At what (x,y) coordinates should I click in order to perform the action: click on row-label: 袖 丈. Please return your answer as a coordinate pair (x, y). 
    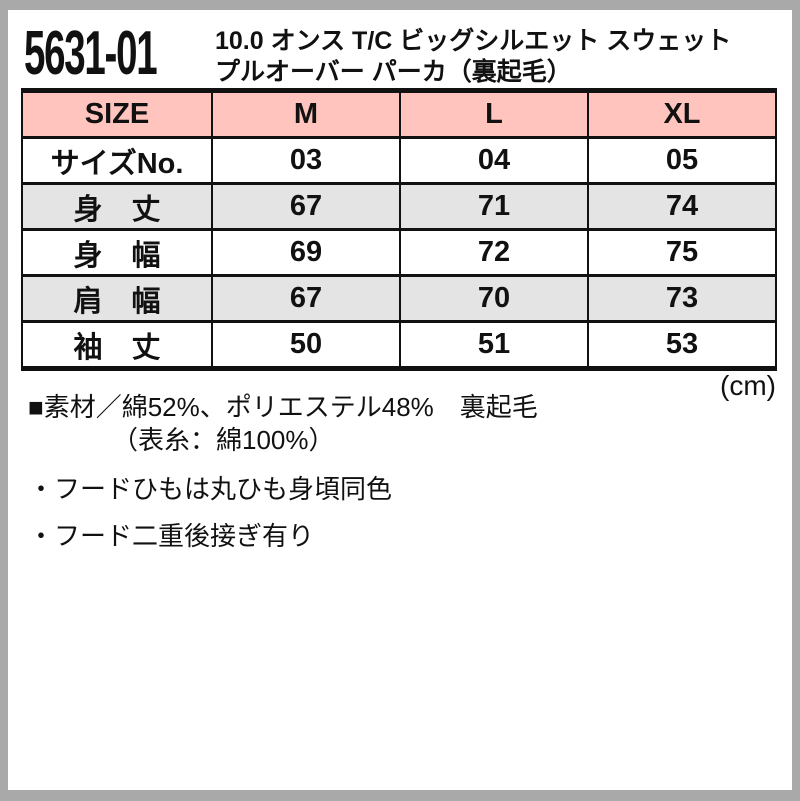
    Looking at the image, I should click on (117, 345).